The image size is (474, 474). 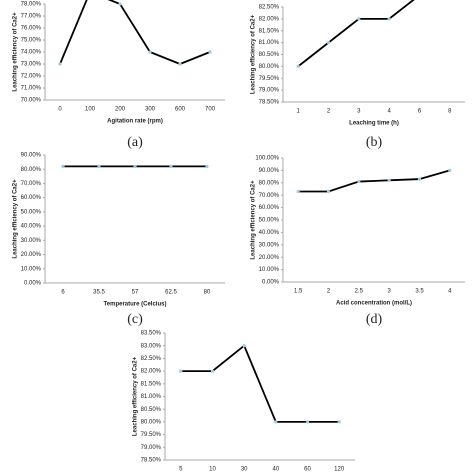 What do you see at coordinates (135, 293) in the screenshot?
I see `x-tick-label: 57` at bounding box center [135, 293].